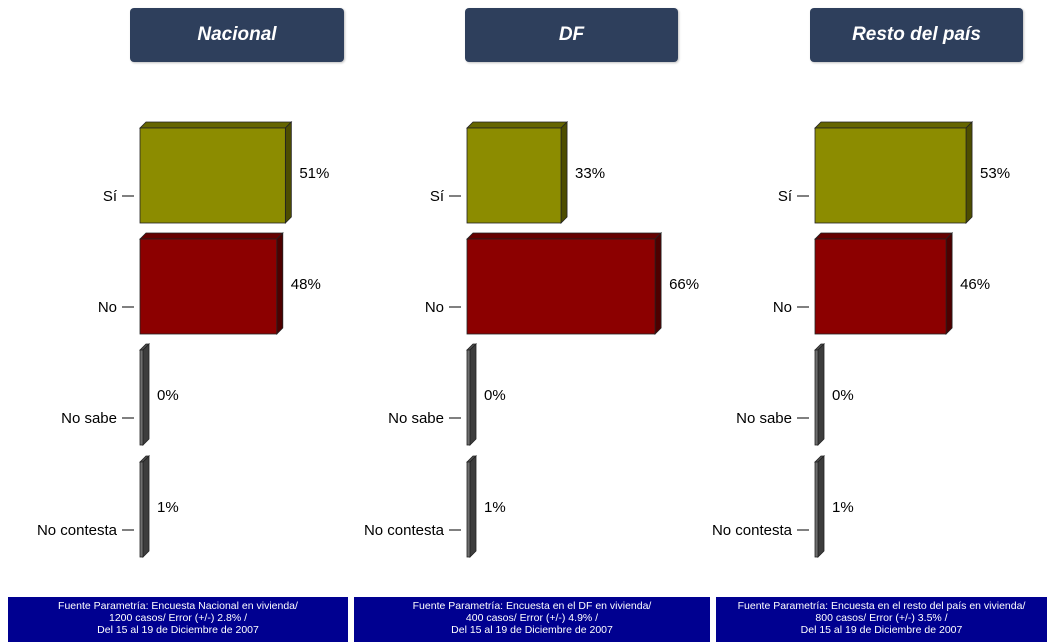 The height and width of the screenshot is (642, 1047). Describe the element at coordinates (314, 173) in the screenshot. I see `value-label: 51%` at that location.